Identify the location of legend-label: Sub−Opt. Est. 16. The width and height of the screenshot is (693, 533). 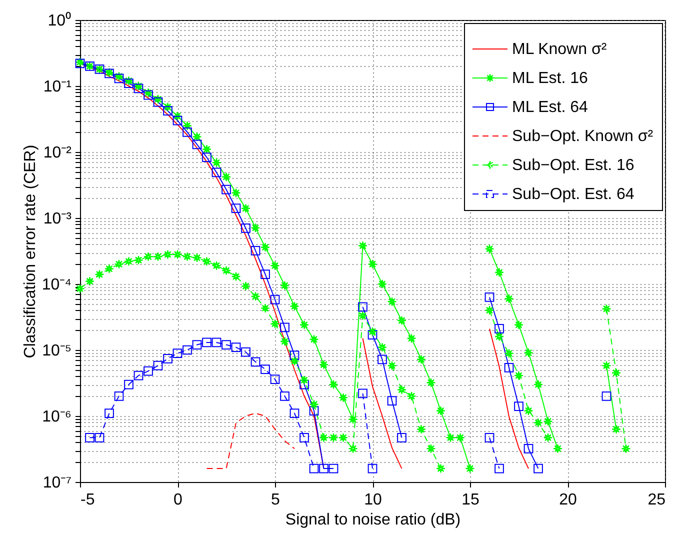
(573, 165).